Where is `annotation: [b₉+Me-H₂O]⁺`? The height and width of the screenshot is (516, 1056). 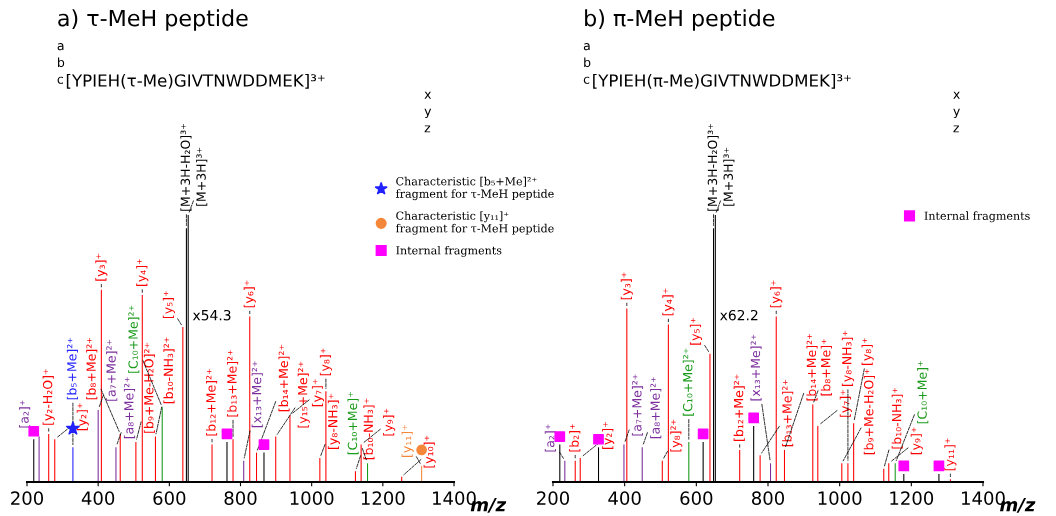
annotation: [b₉+Me-H₂O]⁺ is located at coordinates (869, 412).